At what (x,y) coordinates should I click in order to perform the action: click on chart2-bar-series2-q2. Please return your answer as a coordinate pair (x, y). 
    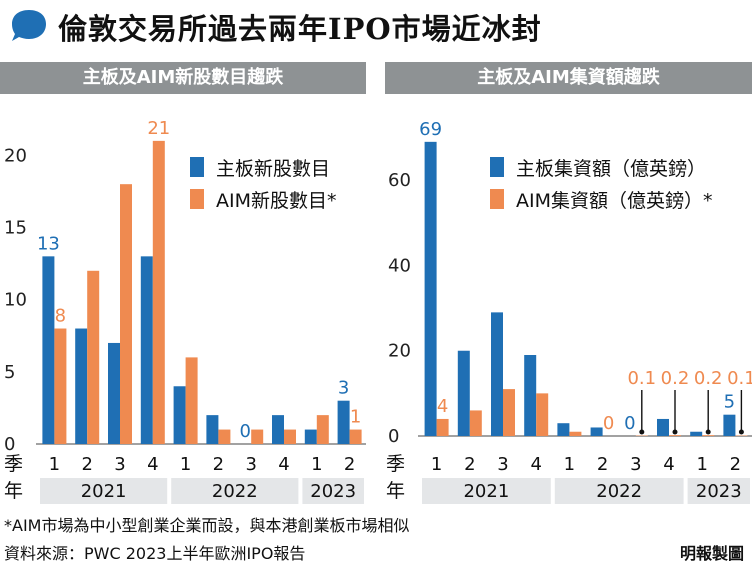
    Looking at the image, I should click on (475, 423).